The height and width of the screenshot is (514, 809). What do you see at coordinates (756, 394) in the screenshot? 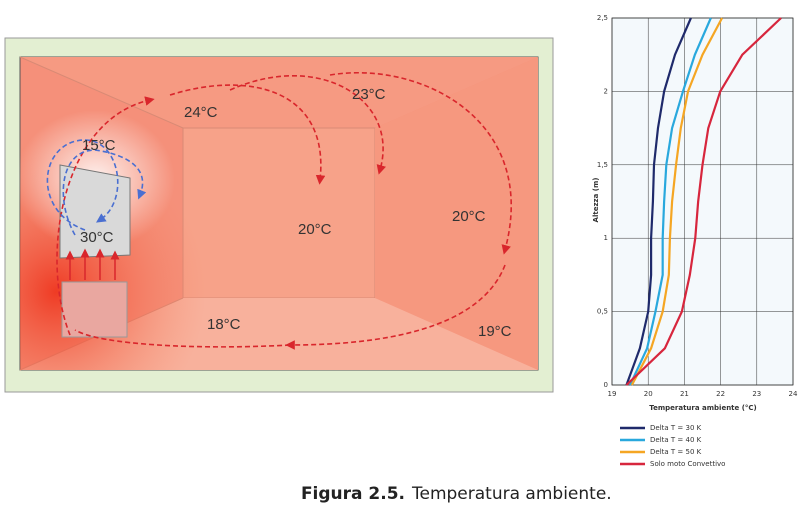
I see `x-tick-label: 23` at bounding box center [756, 394].